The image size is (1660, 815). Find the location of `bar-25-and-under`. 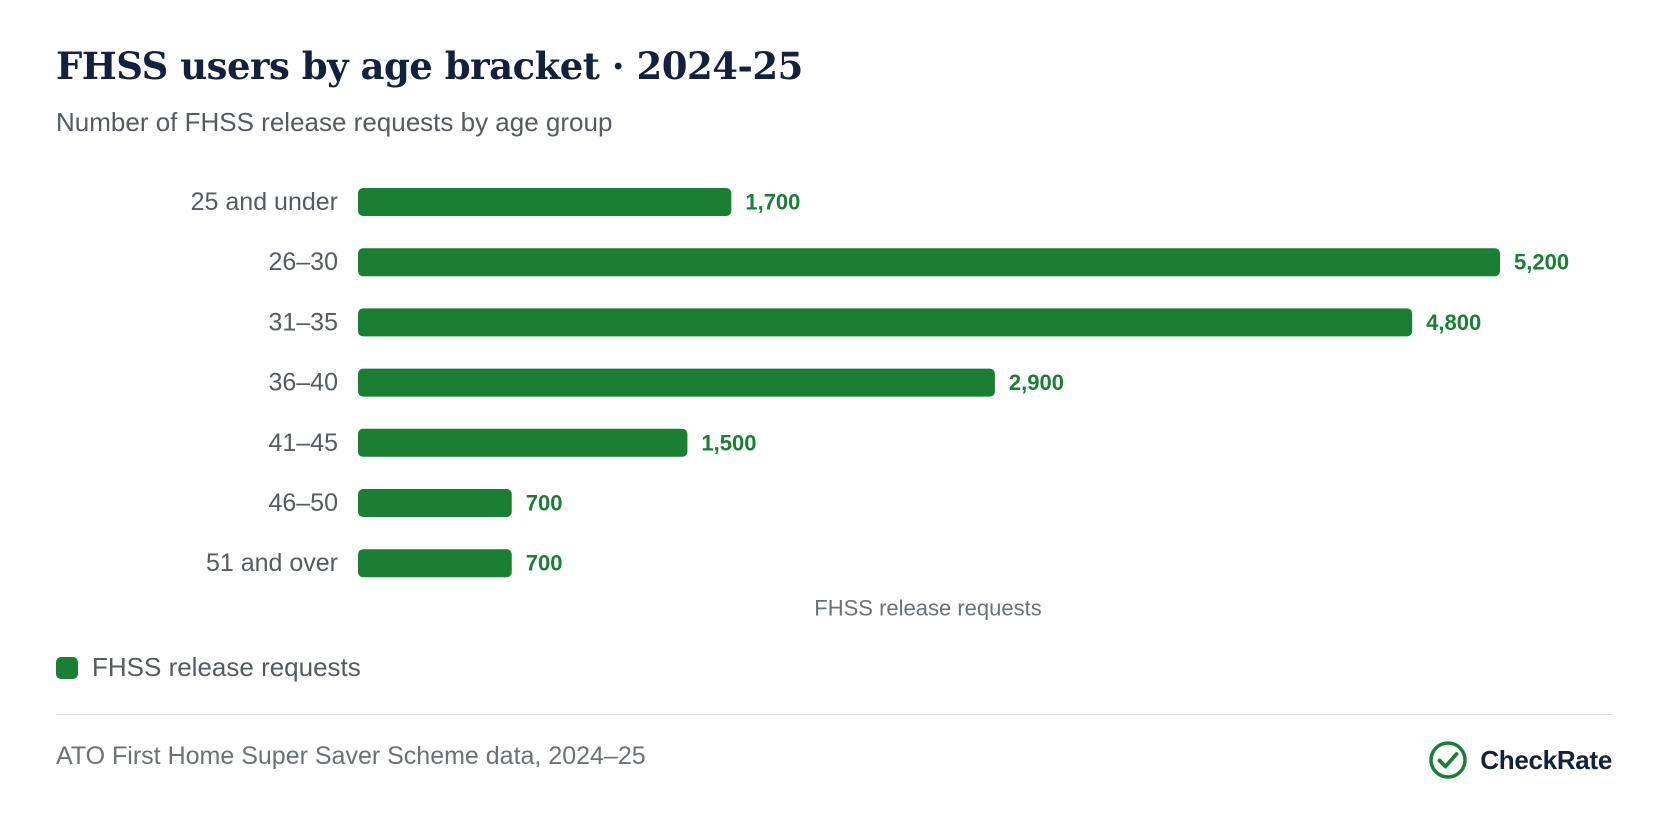

bar-25-and-under is located at coordinates (545, 202).